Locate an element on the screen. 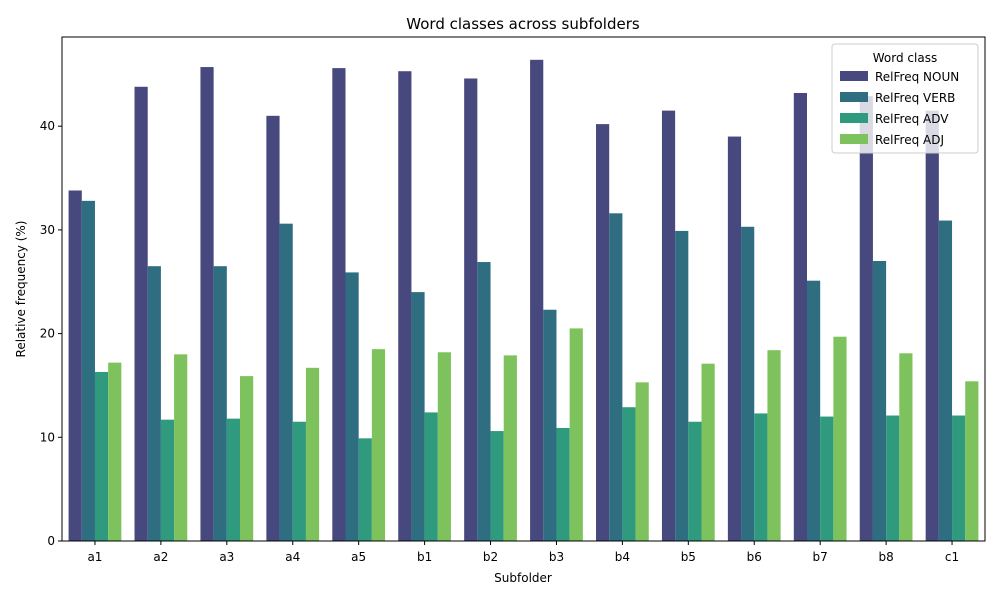 This screenshot has height=600, width=1000. bar-relfreq-adj-c1 is located at coordinates (972, 461).